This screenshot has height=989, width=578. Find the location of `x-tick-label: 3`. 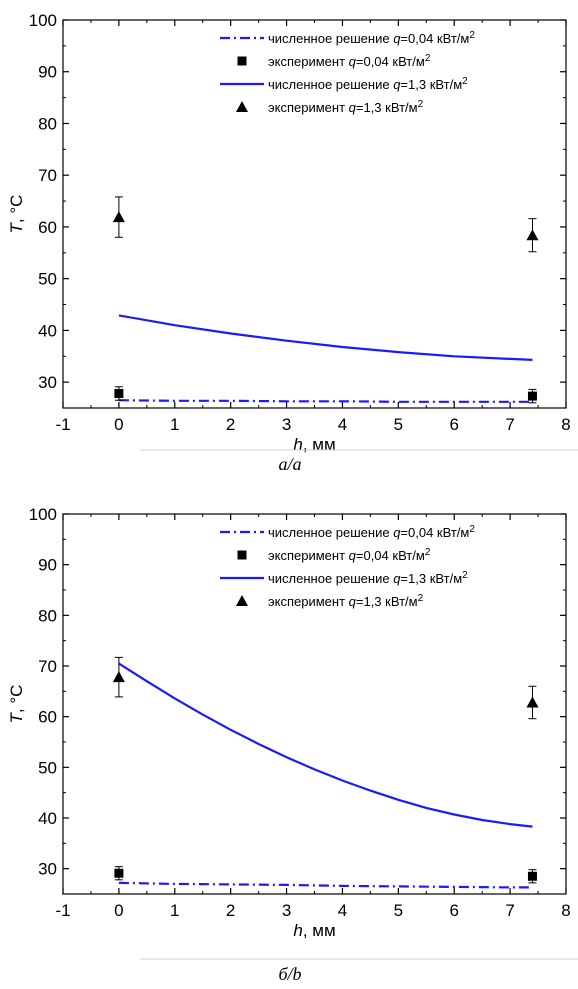

x-tick-label: 3 is located at coordinates (286, 910).